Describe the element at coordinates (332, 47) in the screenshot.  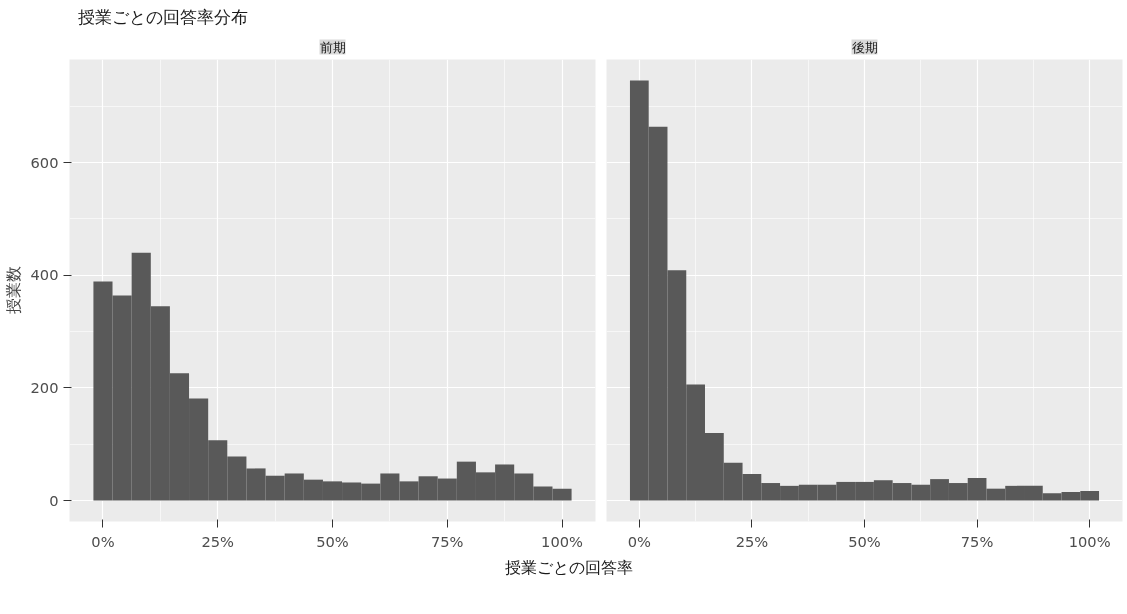
I see `chart-title: 前期` at that location.